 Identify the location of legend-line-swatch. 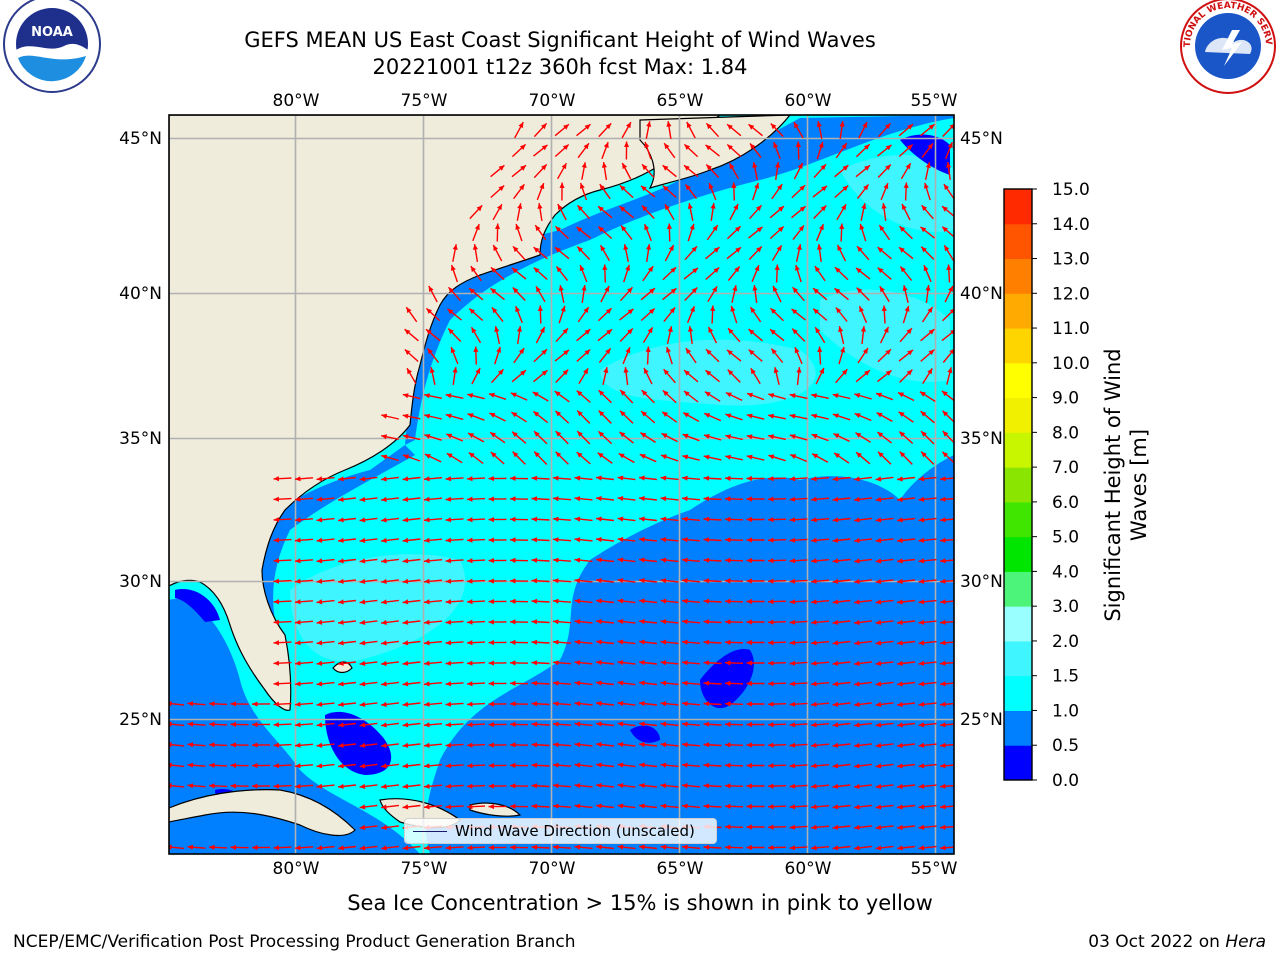
(430, 831).